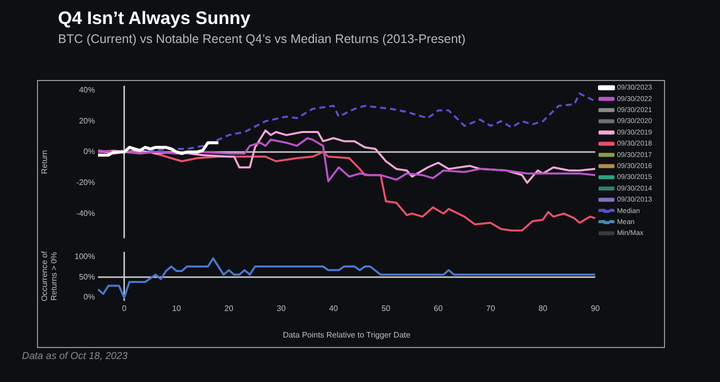  Describe the element at coordinates (229, 308) in the screenshot. I see `x-tick-label: 20` at that location.